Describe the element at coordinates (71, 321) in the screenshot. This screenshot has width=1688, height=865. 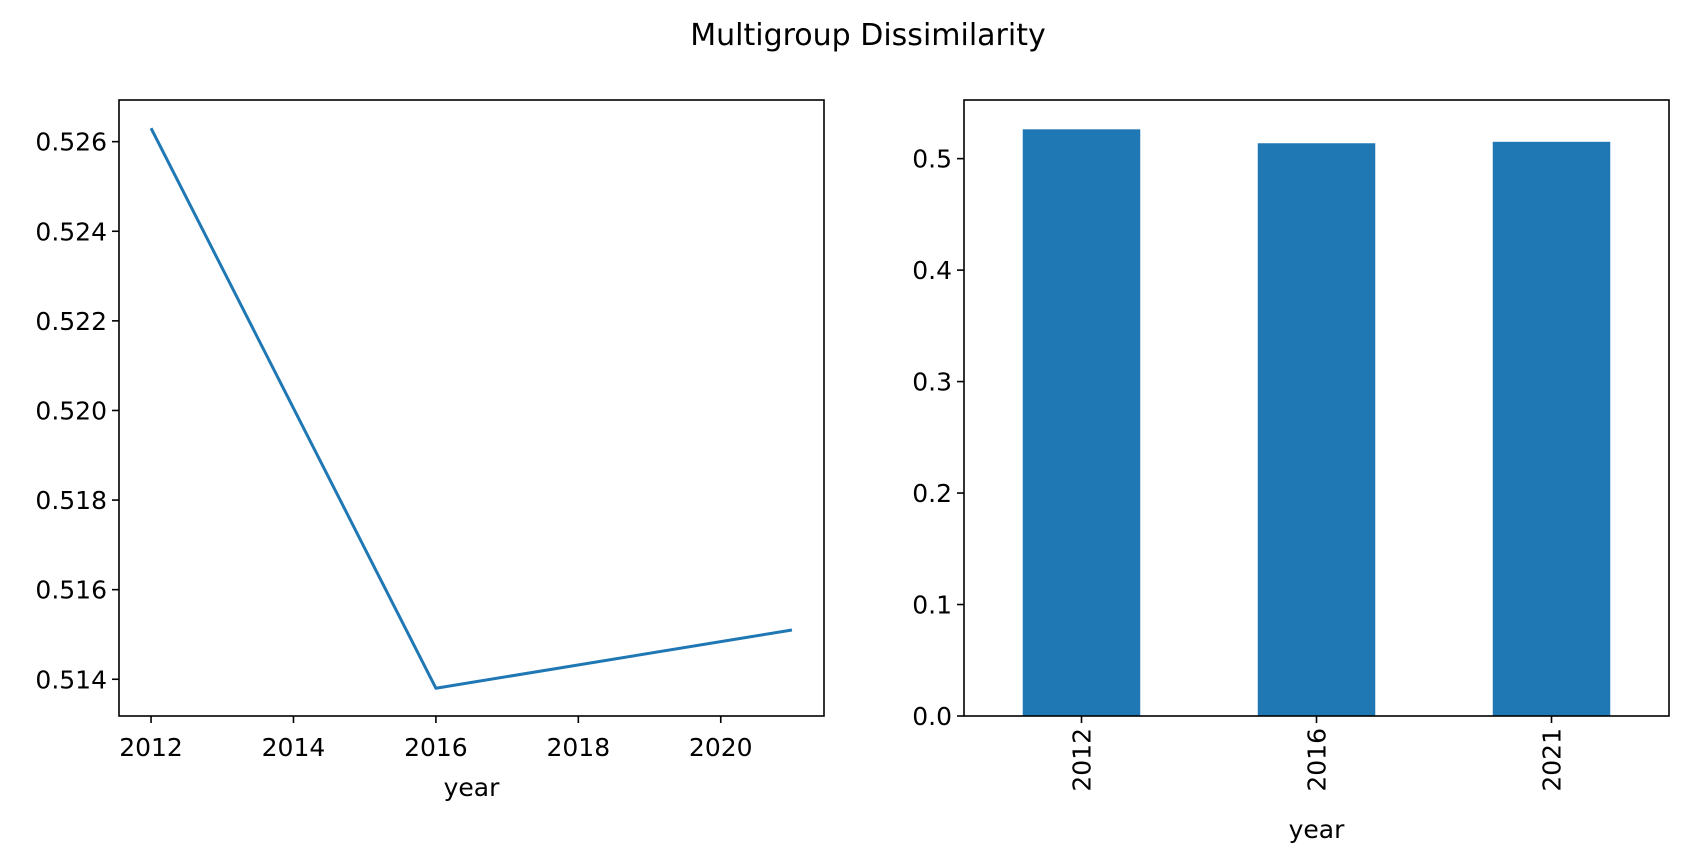
I see `y-tick-label: 0.522` at that location.